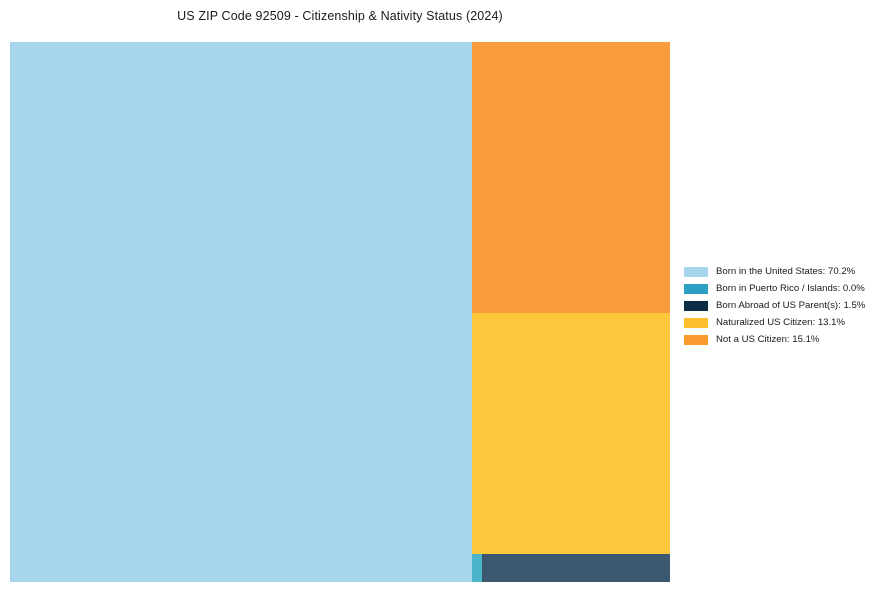 This screenshot has width=889, height=590. I want to click on legend-item-label: Not a US Citizen: 15.1%, so click(768, 339).